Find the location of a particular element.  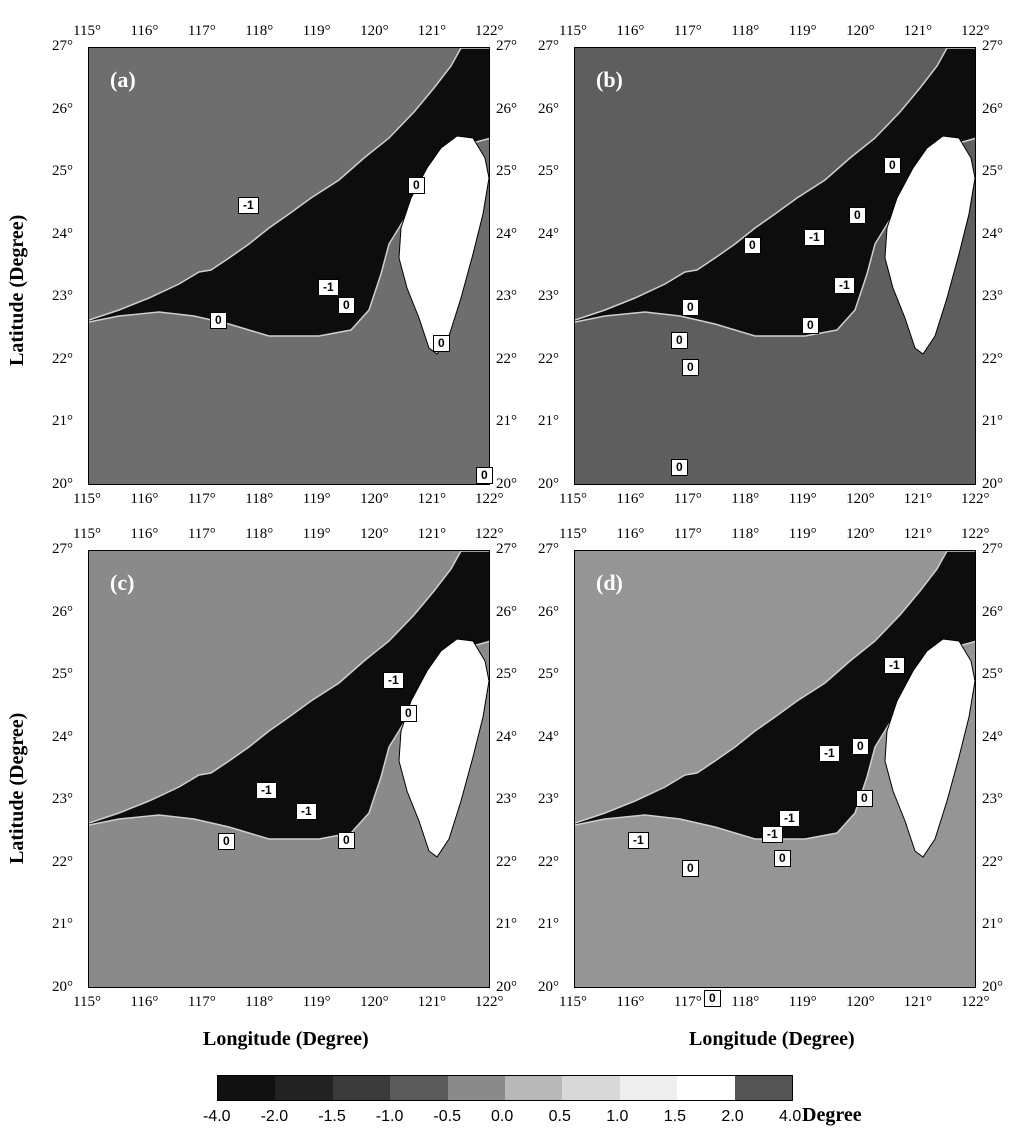

lat-tick-left: 21° is located at coordinates (548, 924).